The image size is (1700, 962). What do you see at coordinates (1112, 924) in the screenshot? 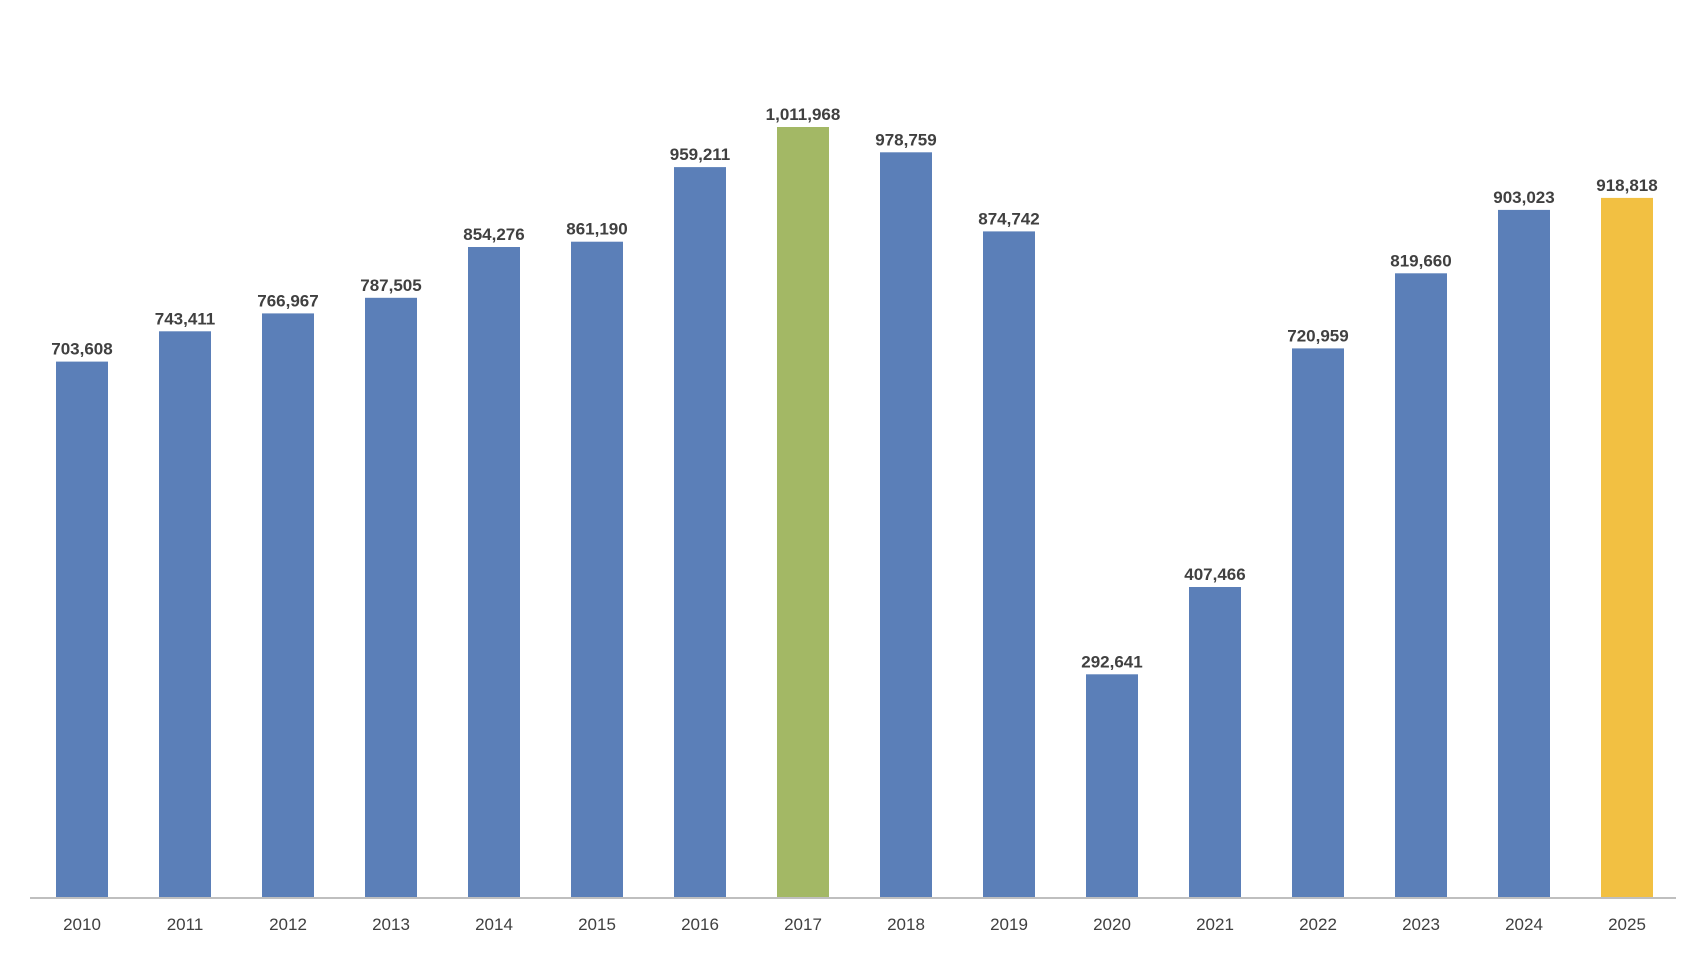
I see `x-tick-label-2020: 2020` at bounding box center [1112, 924].